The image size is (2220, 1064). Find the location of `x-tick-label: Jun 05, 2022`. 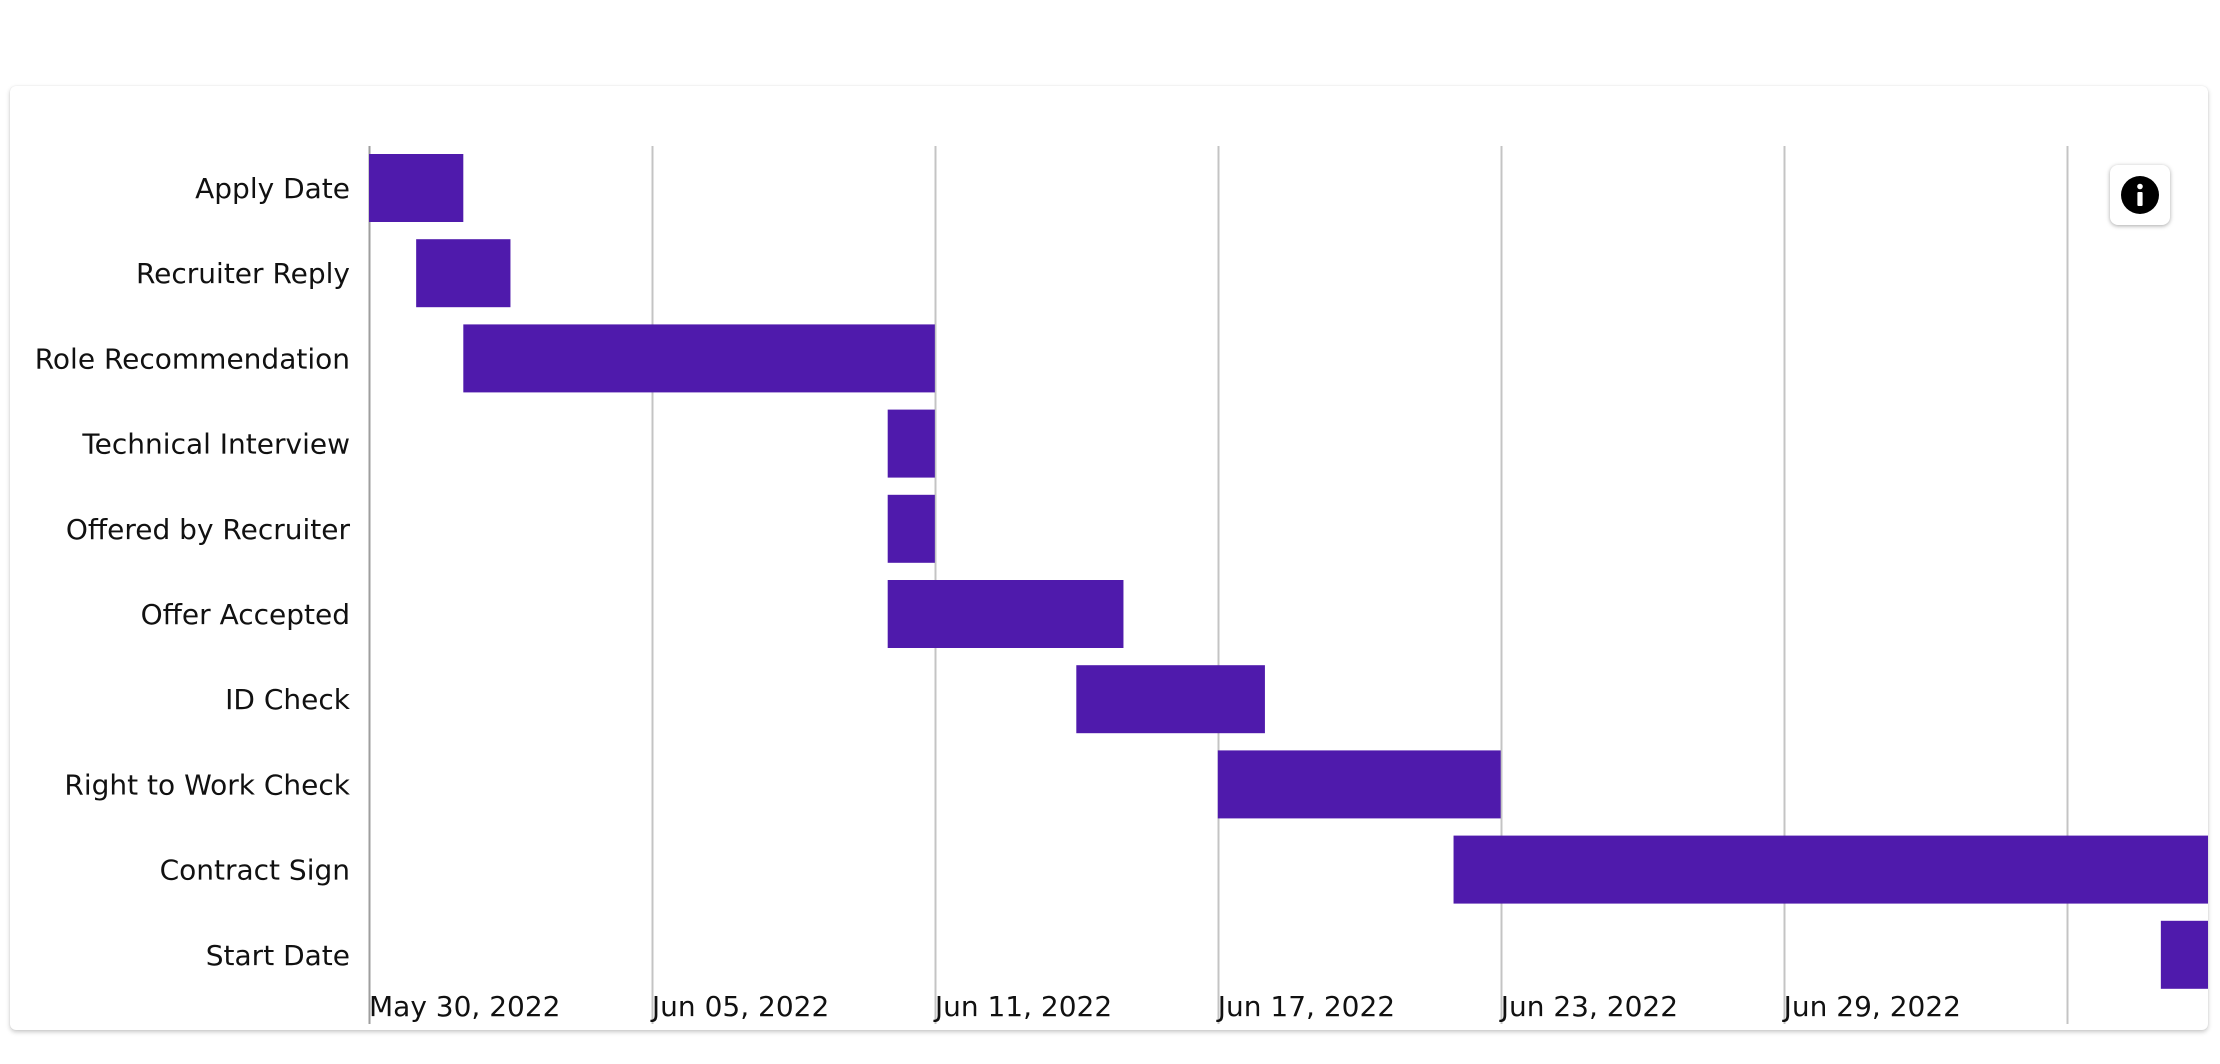

x-tick-label: Jun 05, 2022 is located at coordinates (739, 1006).